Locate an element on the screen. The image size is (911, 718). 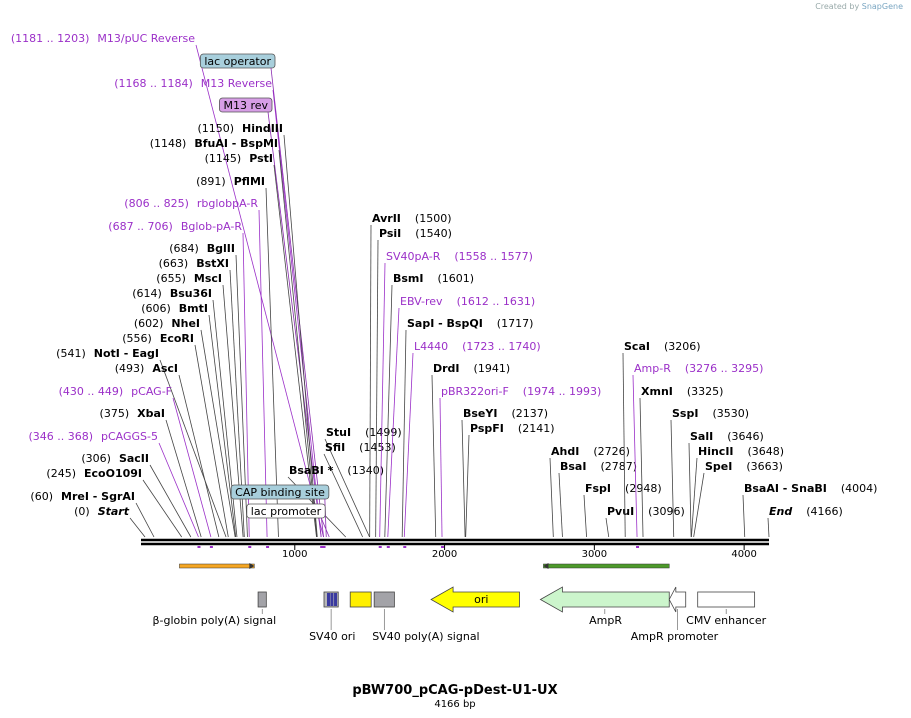
label-m13-rev: M13 rev is located at coordinates (270, 317).